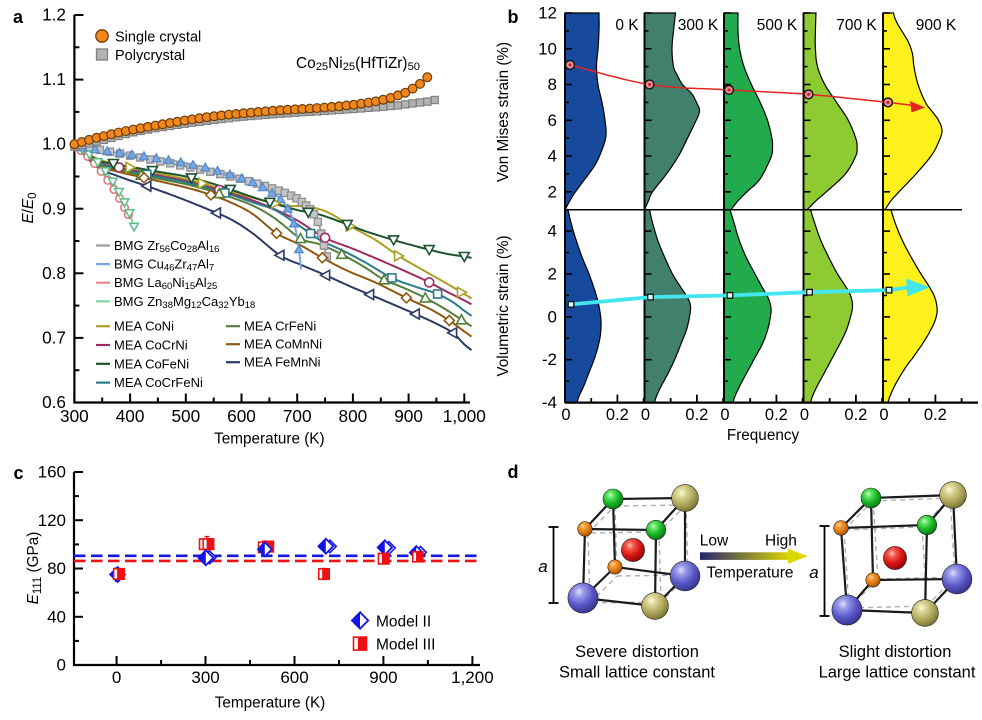  Describe the element at coordinates (144, 326) in the screenshot. I see `svg-text: MEA CoNi` at that location.